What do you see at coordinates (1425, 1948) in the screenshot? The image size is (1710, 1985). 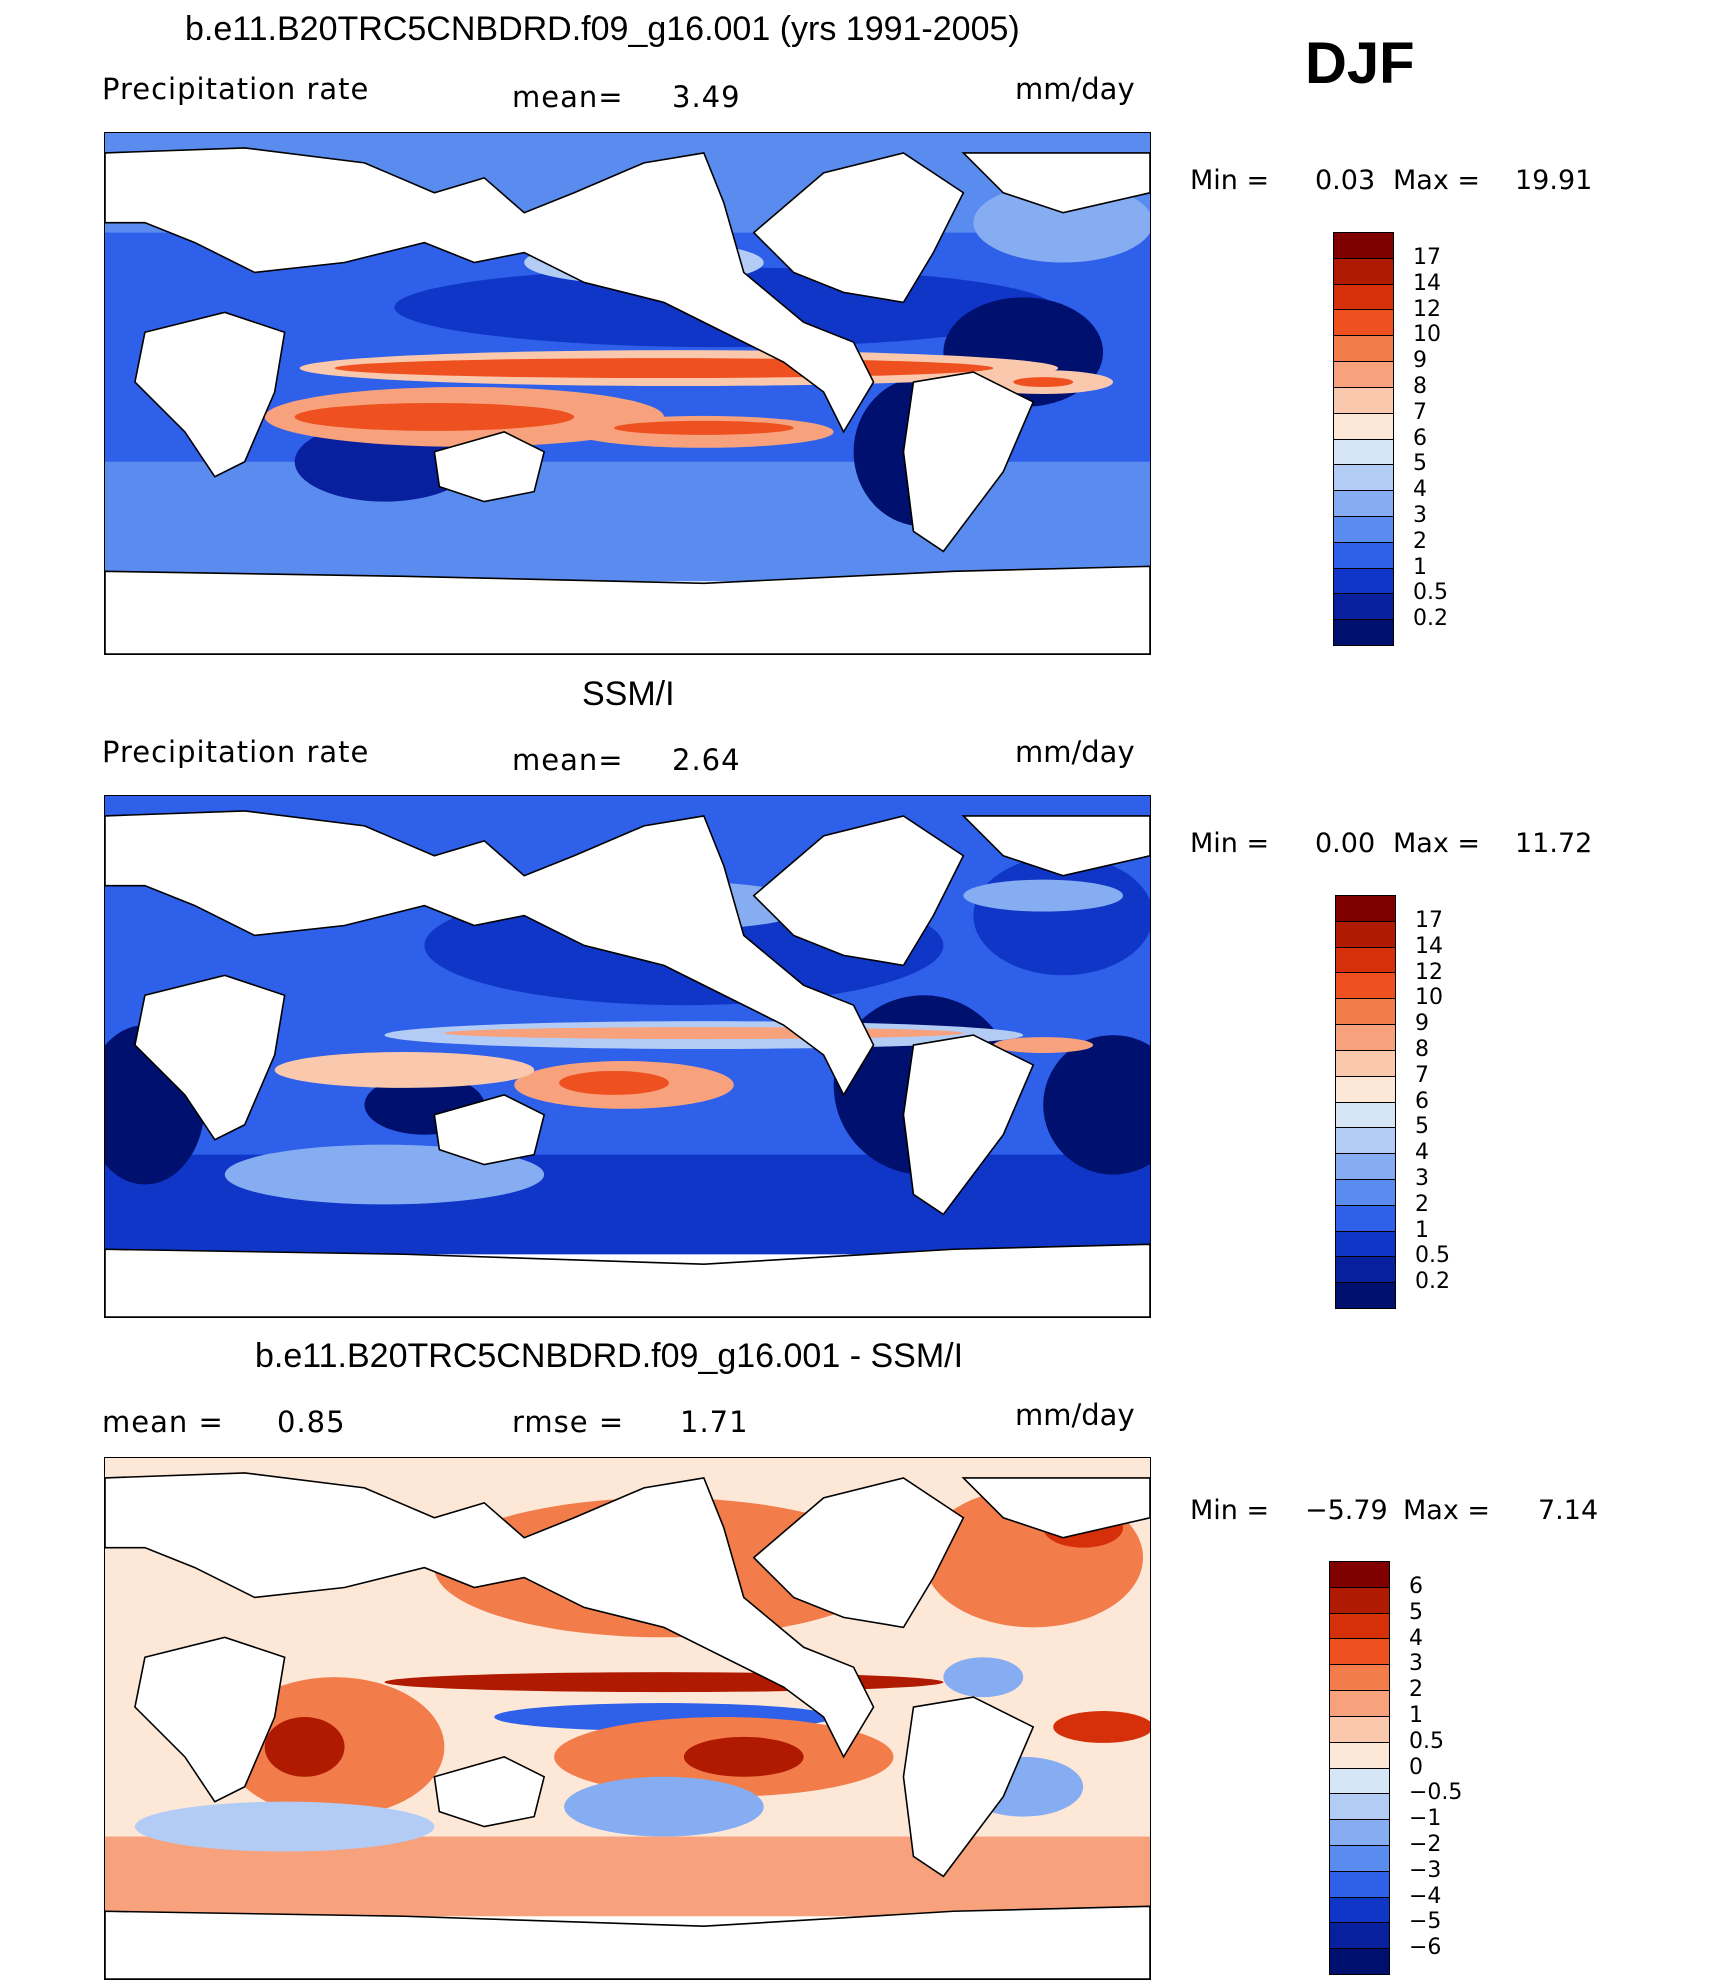 I see `colorbar-tick-label: −6` at bounding box center [1425, 1948].